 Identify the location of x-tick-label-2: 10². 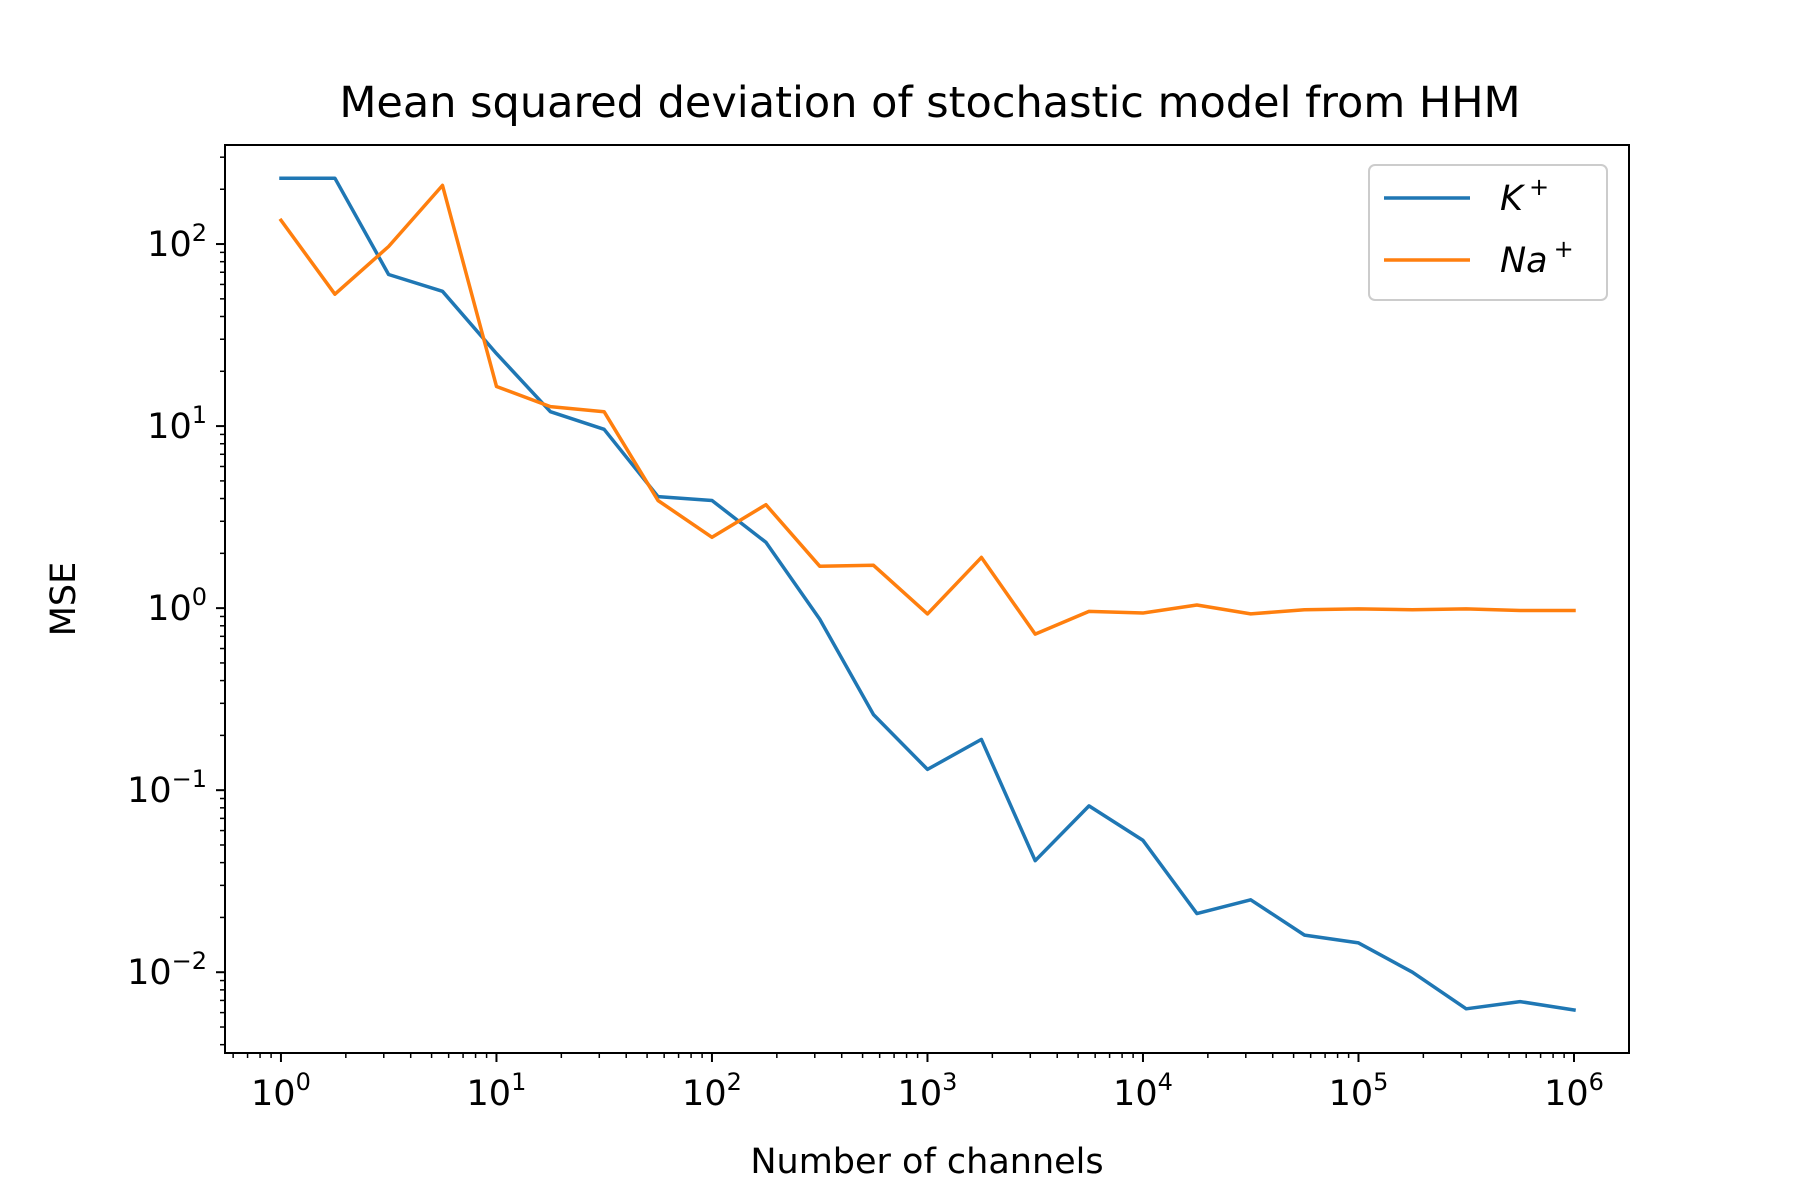
(712, 1091).